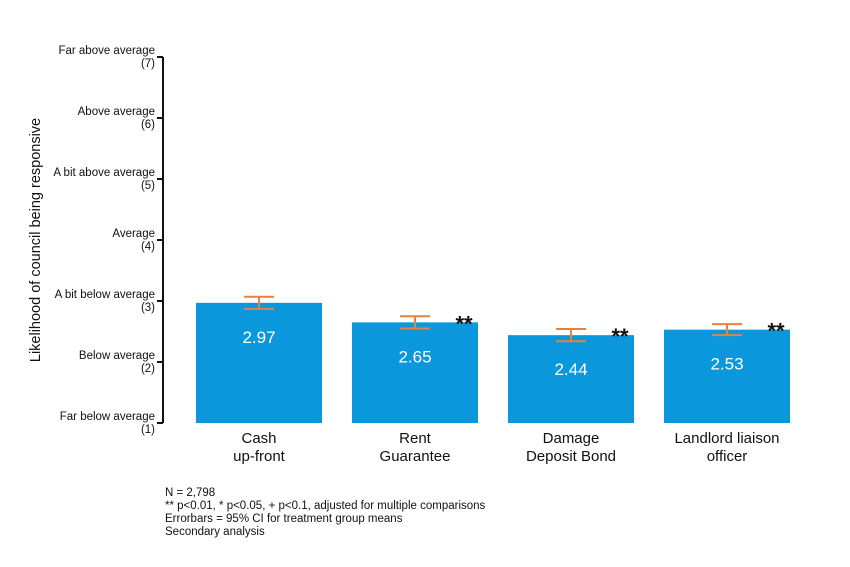 This screenshot has width=850, height=567. Describe the element at coordinates (726, 364) in the screenshot. I see `value-label: 2.53` at that location.